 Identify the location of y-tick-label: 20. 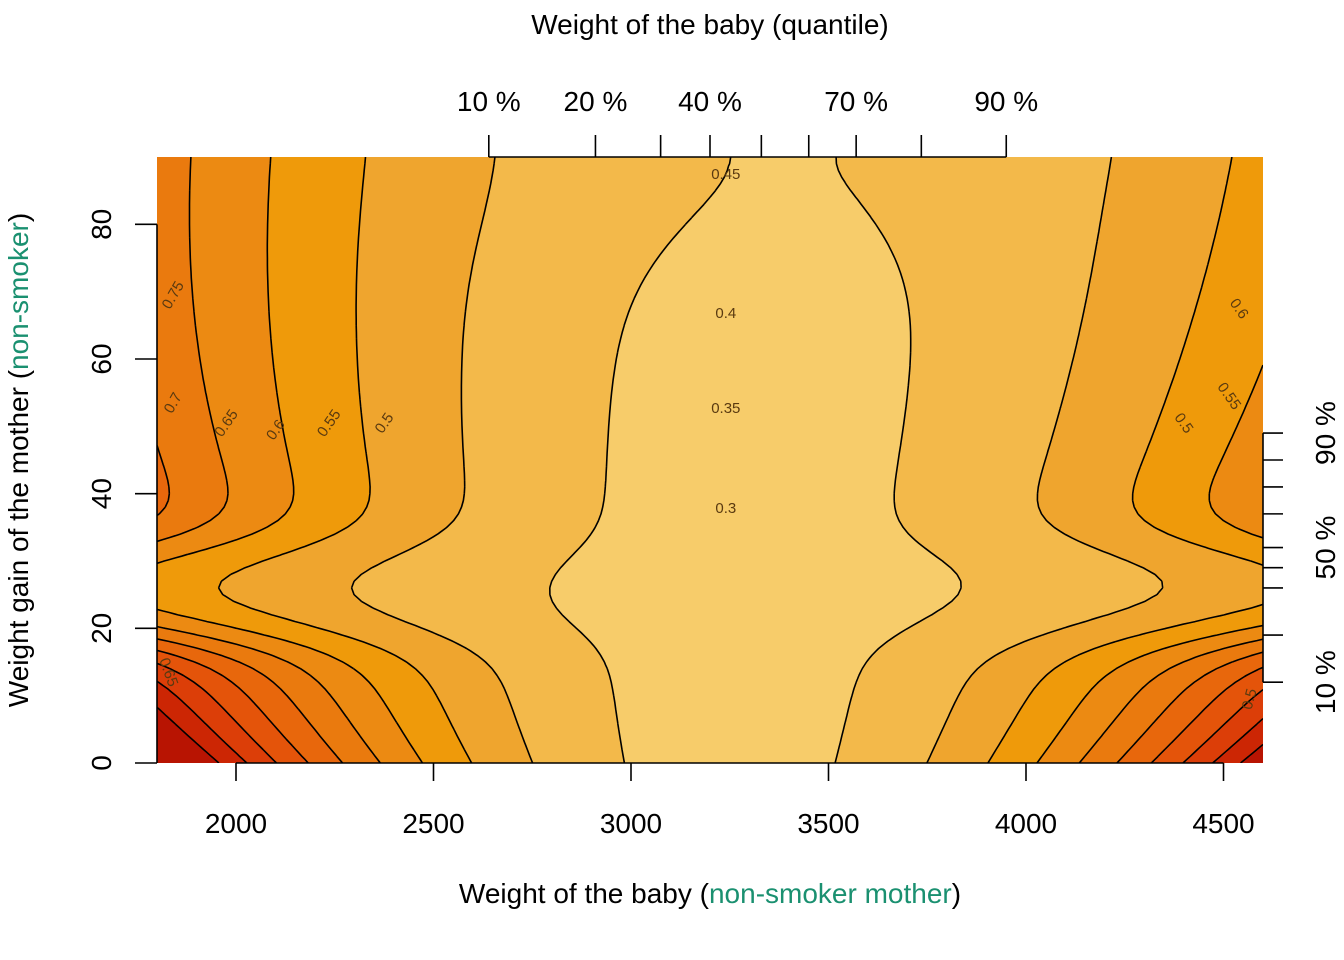
(101, 628).